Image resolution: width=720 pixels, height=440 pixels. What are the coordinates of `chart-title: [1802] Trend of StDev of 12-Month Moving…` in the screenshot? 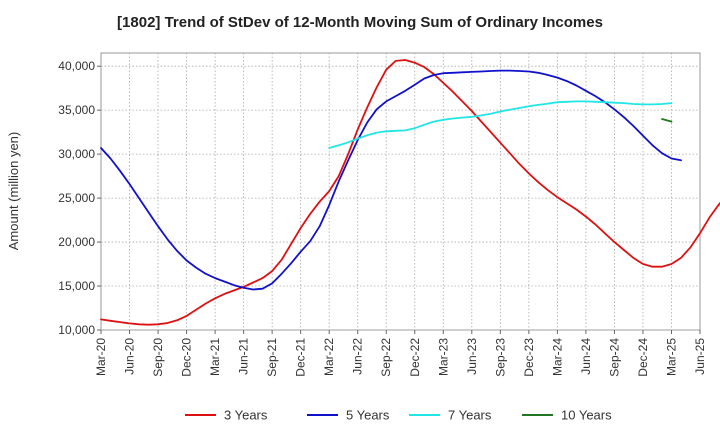 It's located at (360, 22).